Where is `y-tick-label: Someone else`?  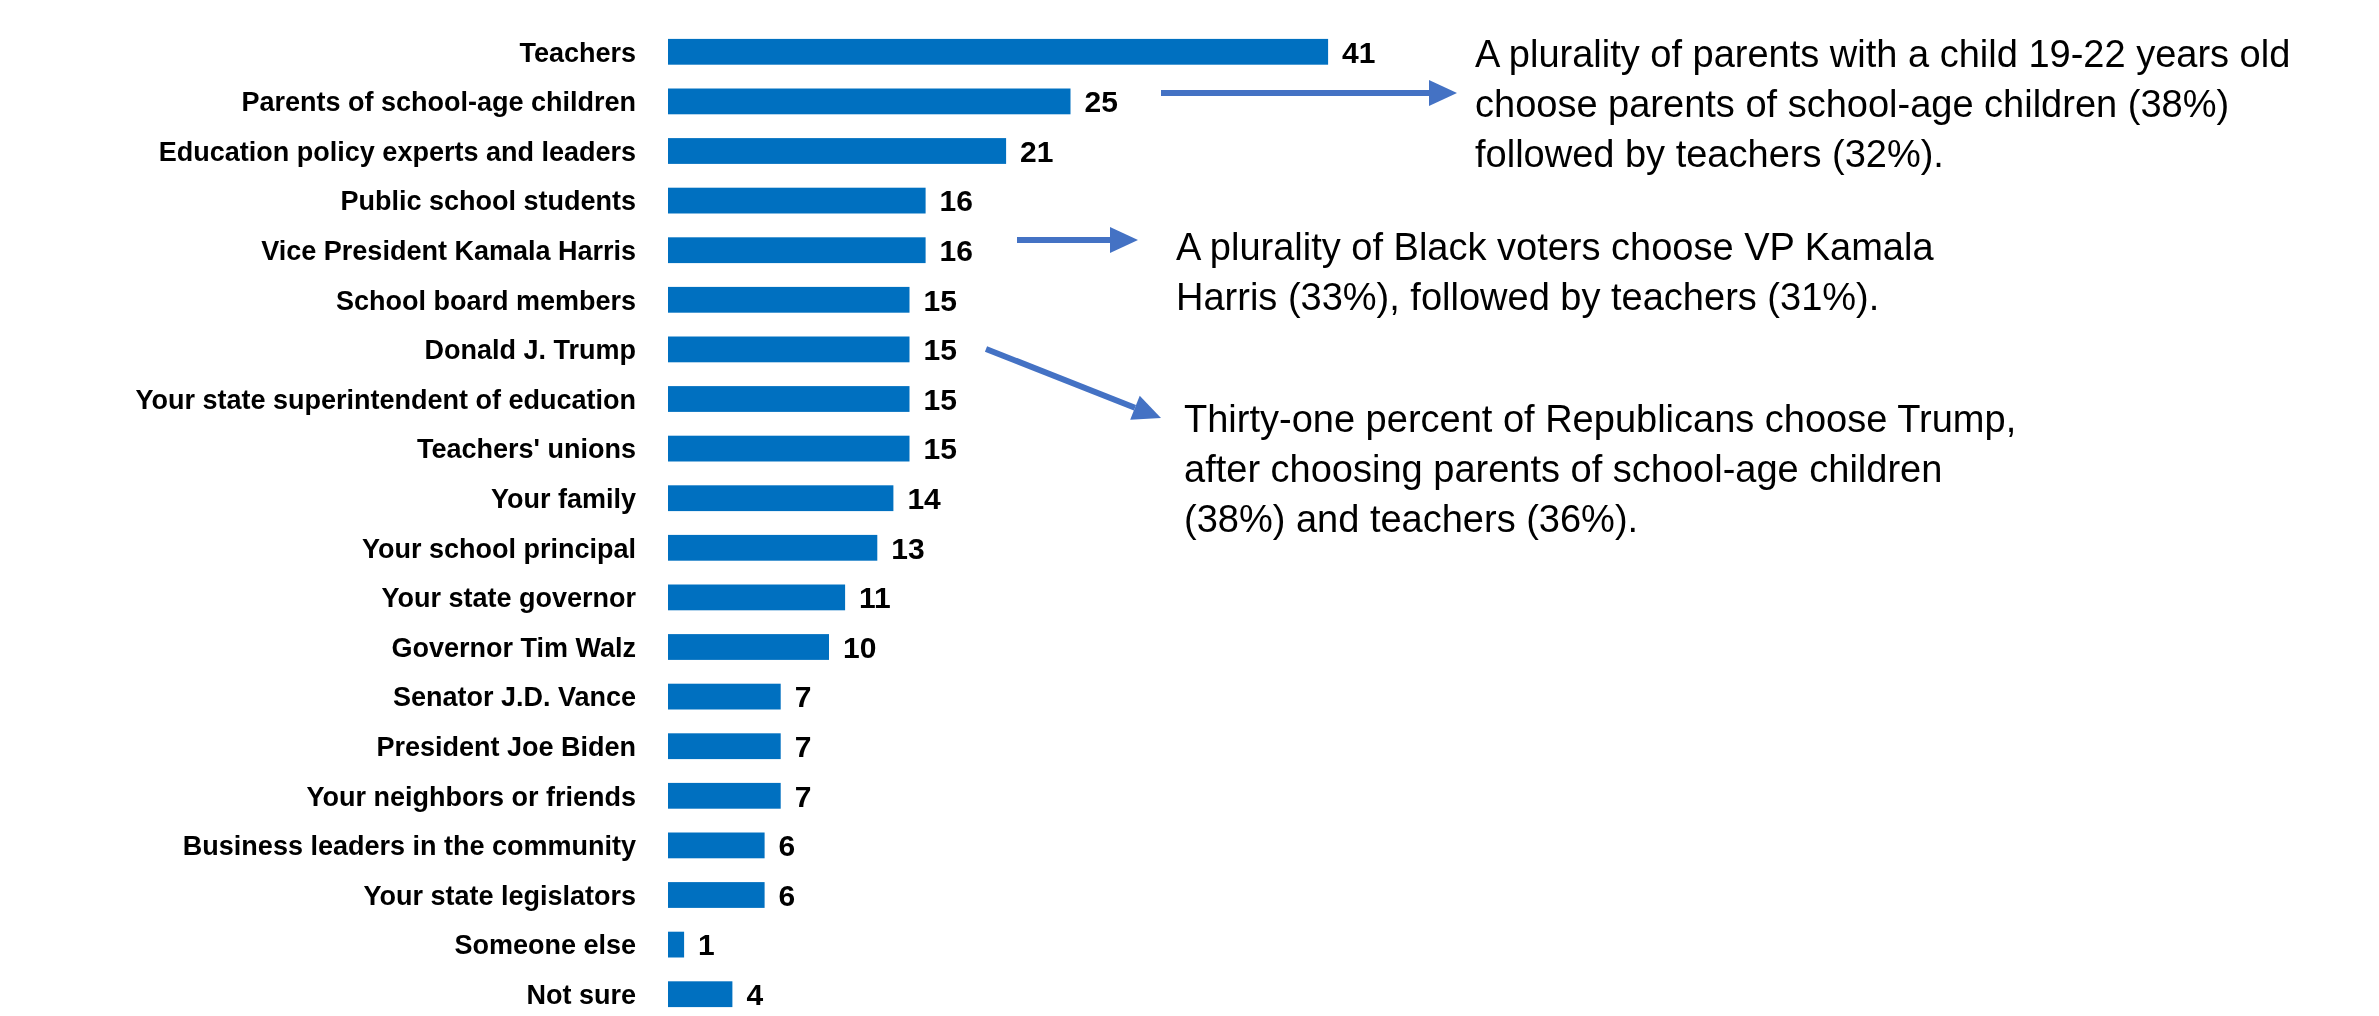
y-tick-label: Someone else is located at coordinates (545, 945).